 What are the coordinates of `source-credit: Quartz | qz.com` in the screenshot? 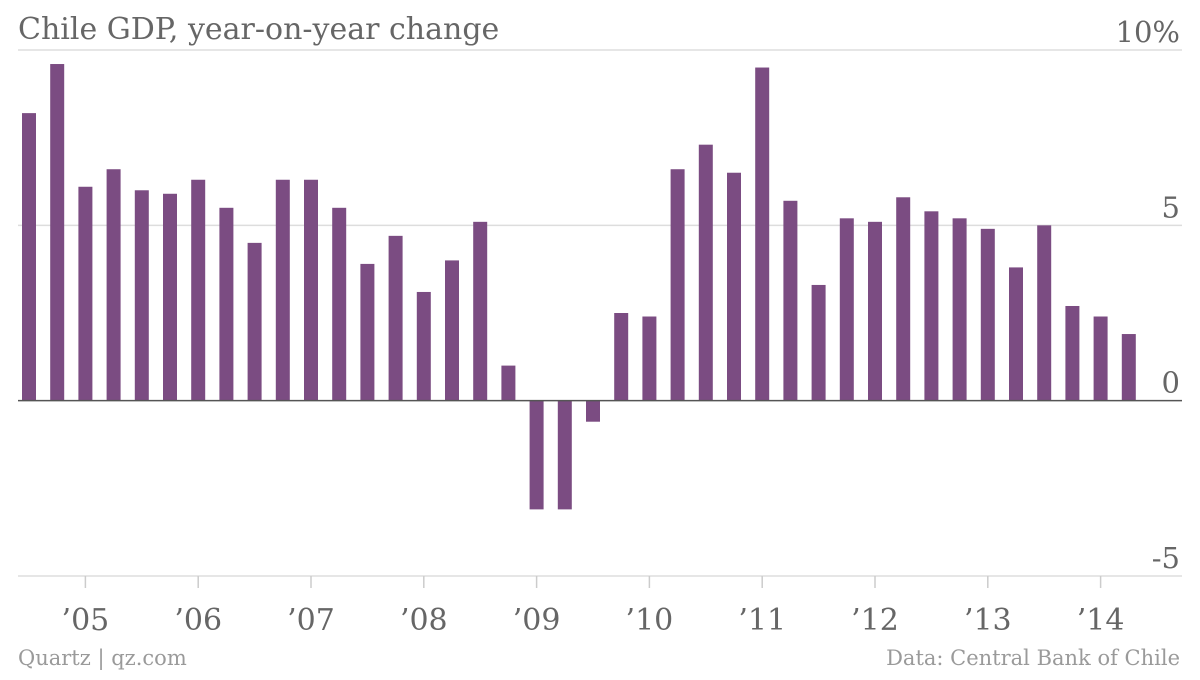 It's located at (102, 658).